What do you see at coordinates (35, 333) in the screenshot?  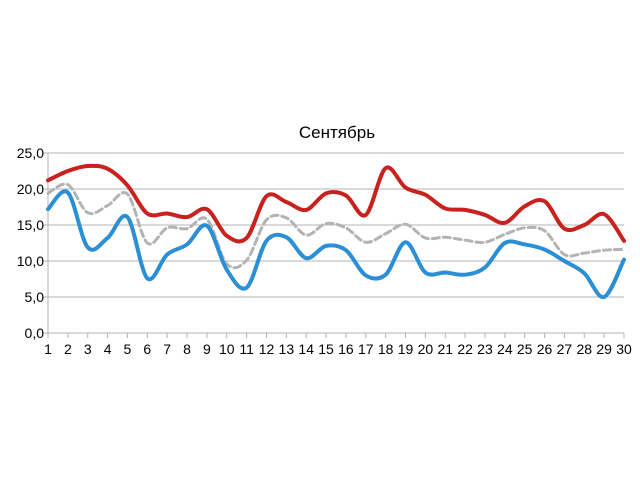 I see `y-tick-label: 0,0` at bounding box center [35, 333].